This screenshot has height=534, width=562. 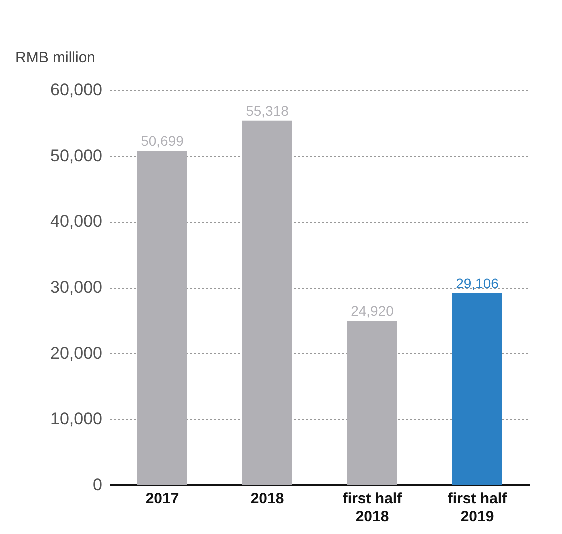 I want to click on y-tick-label: 40,000, so click(x=76, y=222).